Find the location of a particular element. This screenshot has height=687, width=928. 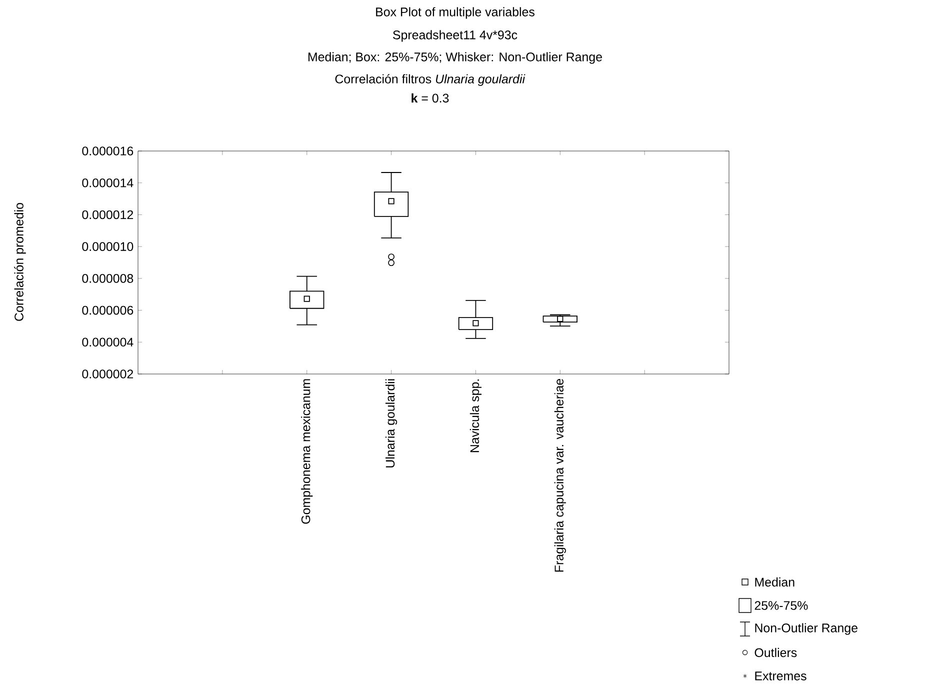

text: Correlación filtros Ulnaria goulardii is located at coordinates (430, 80).